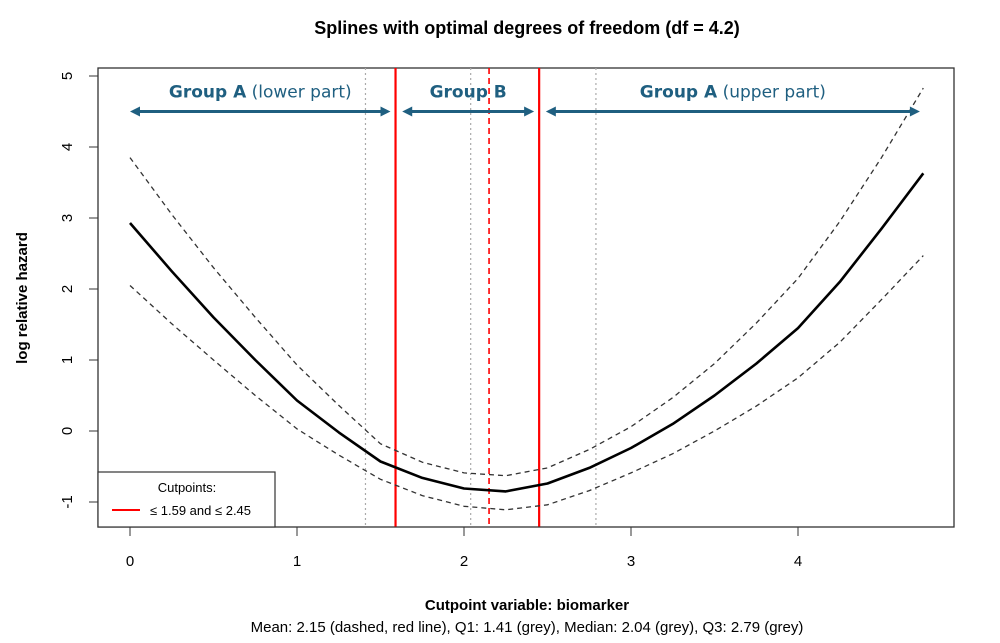  I want to click on x-tick-label: 2, so click(464, 561).